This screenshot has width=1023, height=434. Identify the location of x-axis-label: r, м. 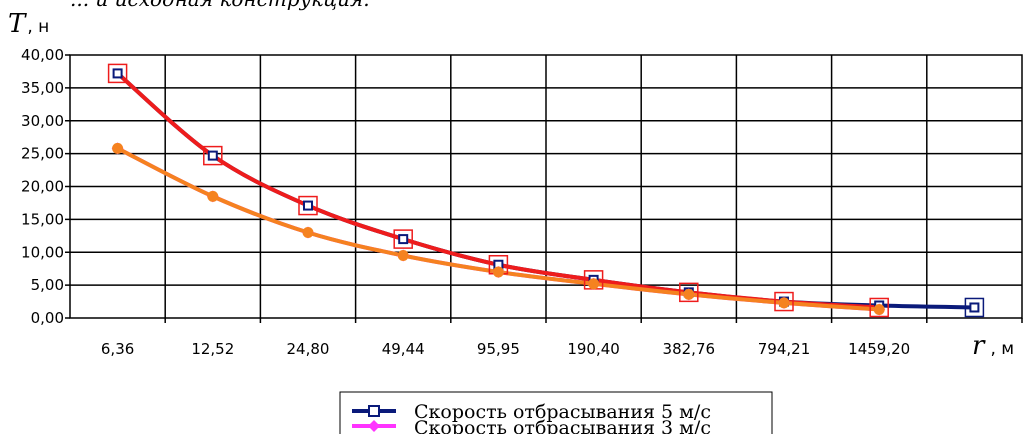
(993, 346).